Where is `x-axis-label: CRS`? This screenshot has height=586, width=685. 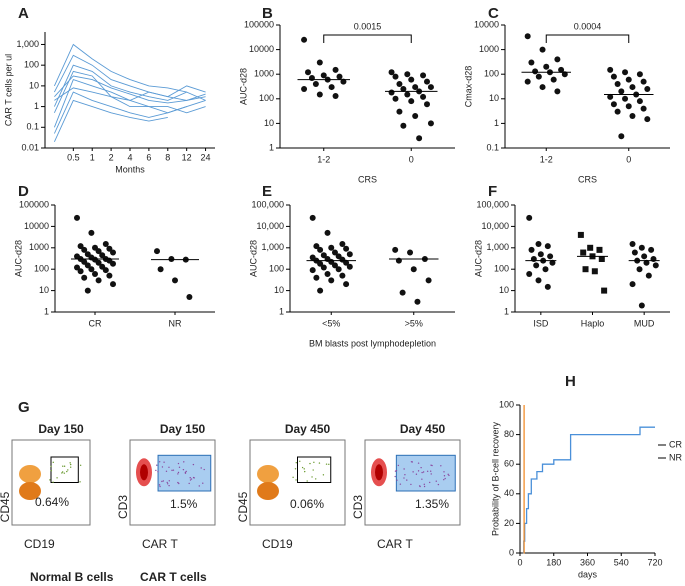 x-axis-label: CRS is located at coordinates (367, 179).